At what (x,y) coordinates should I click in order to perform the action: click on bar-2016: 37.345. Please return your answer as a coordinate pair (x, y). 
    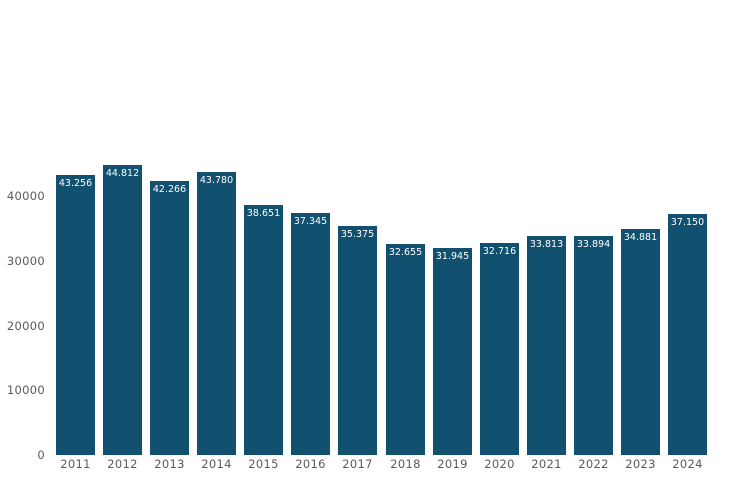
    Looking at the image, I should click on (310, 334).